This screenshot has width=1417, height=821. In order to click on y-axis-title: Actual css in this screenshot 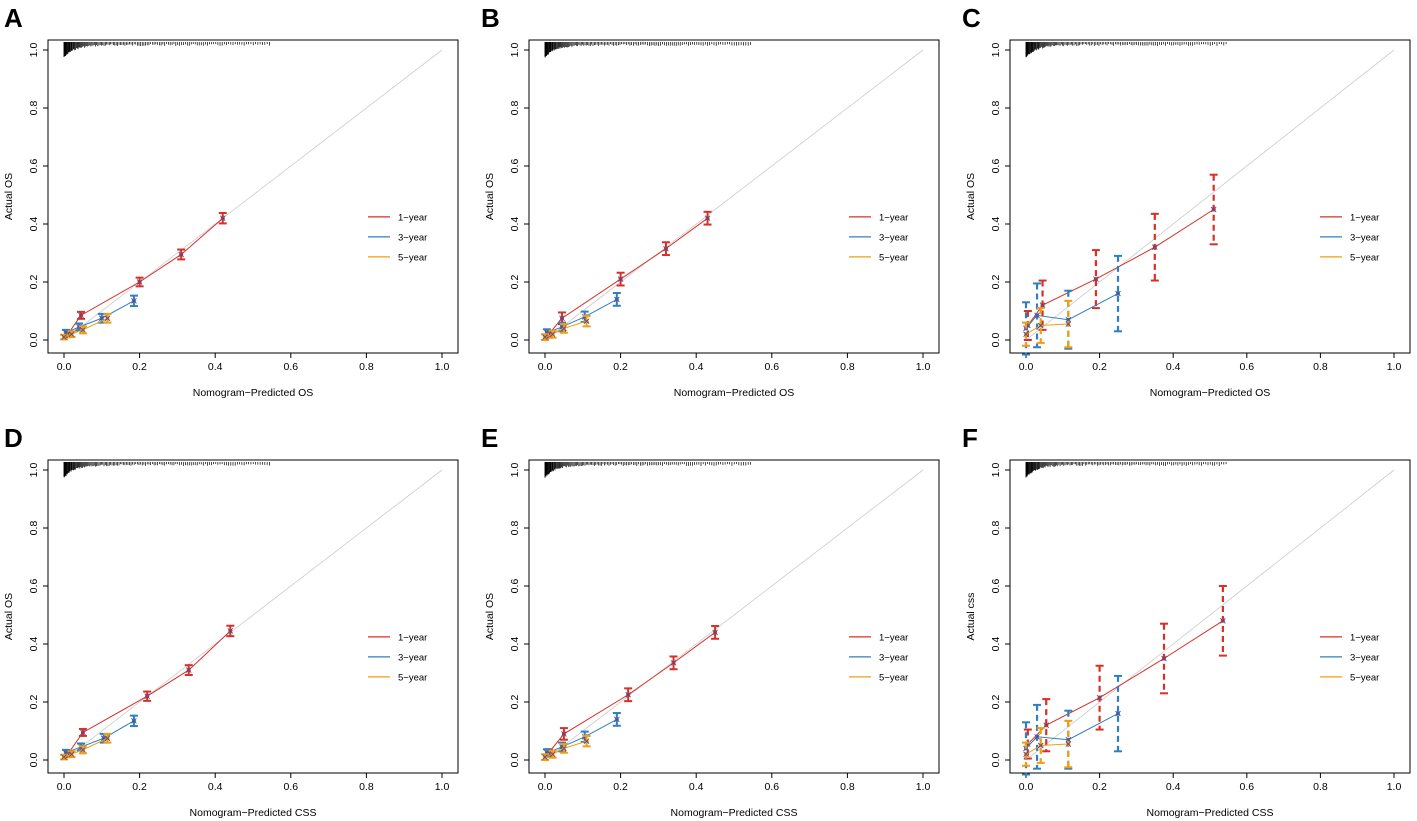, I will do `click(971, 617)`.